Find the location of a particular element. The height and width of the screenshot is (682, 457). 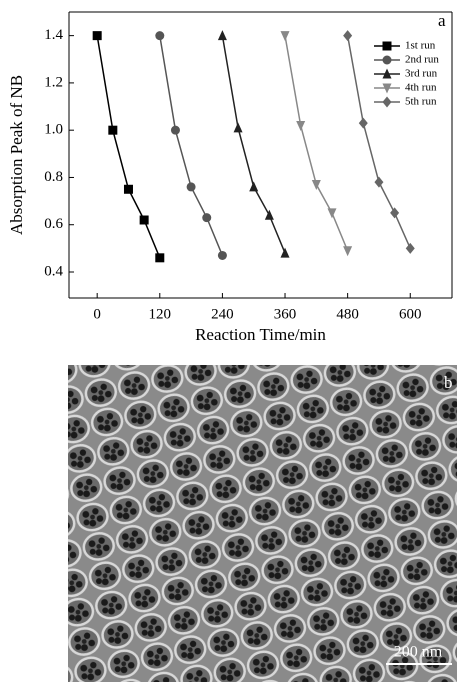

y-tick-label: 1.2 is located at coordinates (53, 82).